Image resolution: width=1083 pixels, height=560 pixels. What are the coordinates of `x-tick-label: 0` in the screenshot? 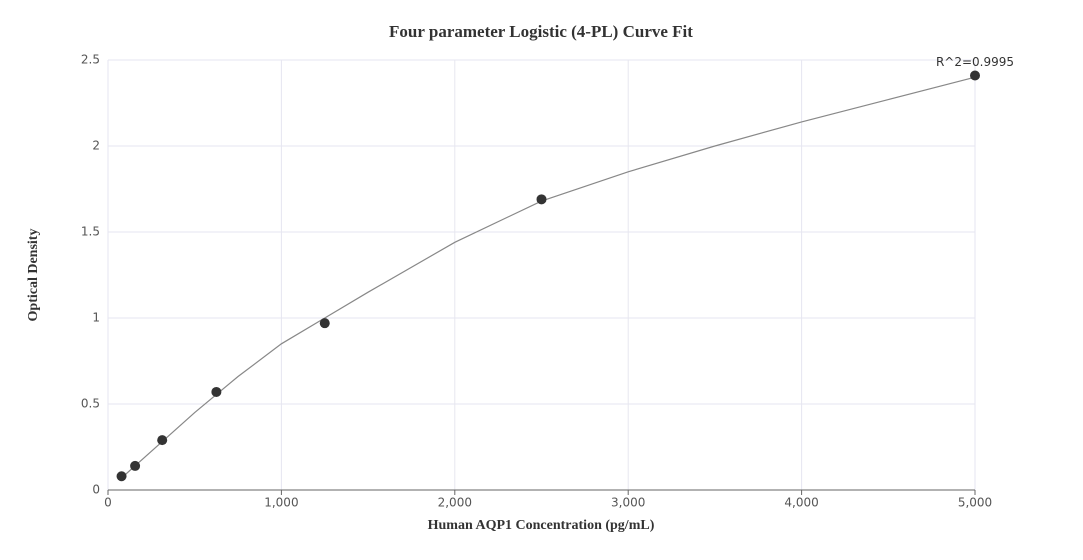 It's located at (108, 503).